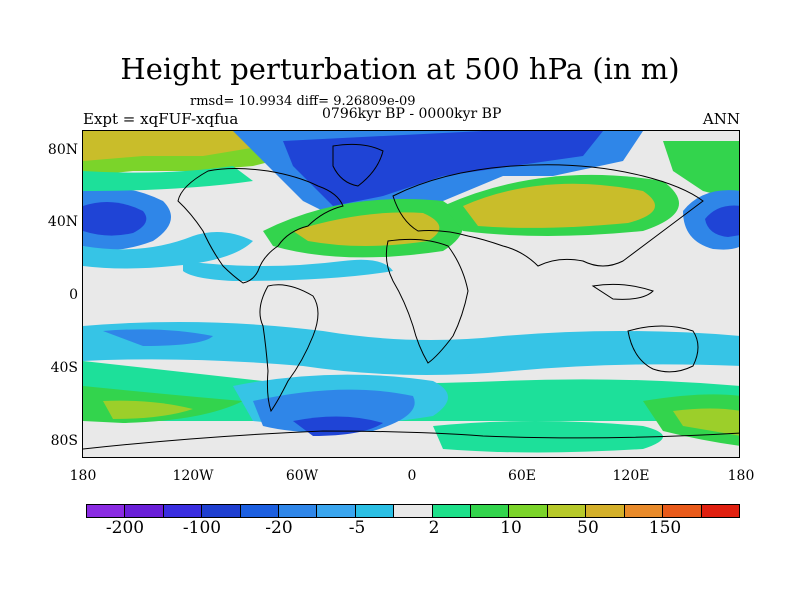  Describe the element at coordinates (358, 165) in the screenshot. I see `coast-greenland` at that location.